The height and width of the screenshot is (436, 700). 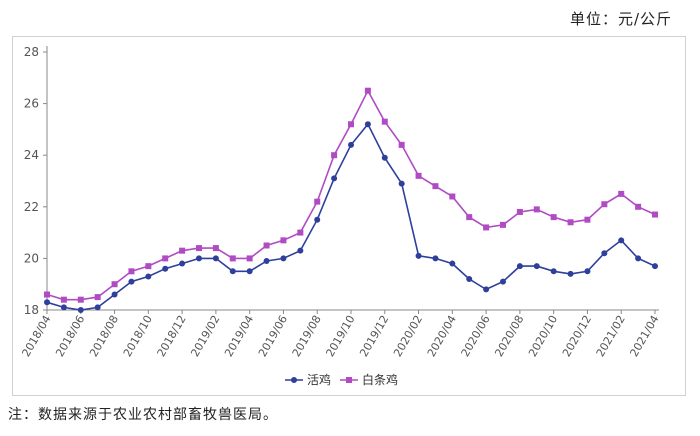 What do you see at coordinates (509, 336) in the screenshot?
I see `x-tick-label: 2020/08` at bounding box center [509, 336].